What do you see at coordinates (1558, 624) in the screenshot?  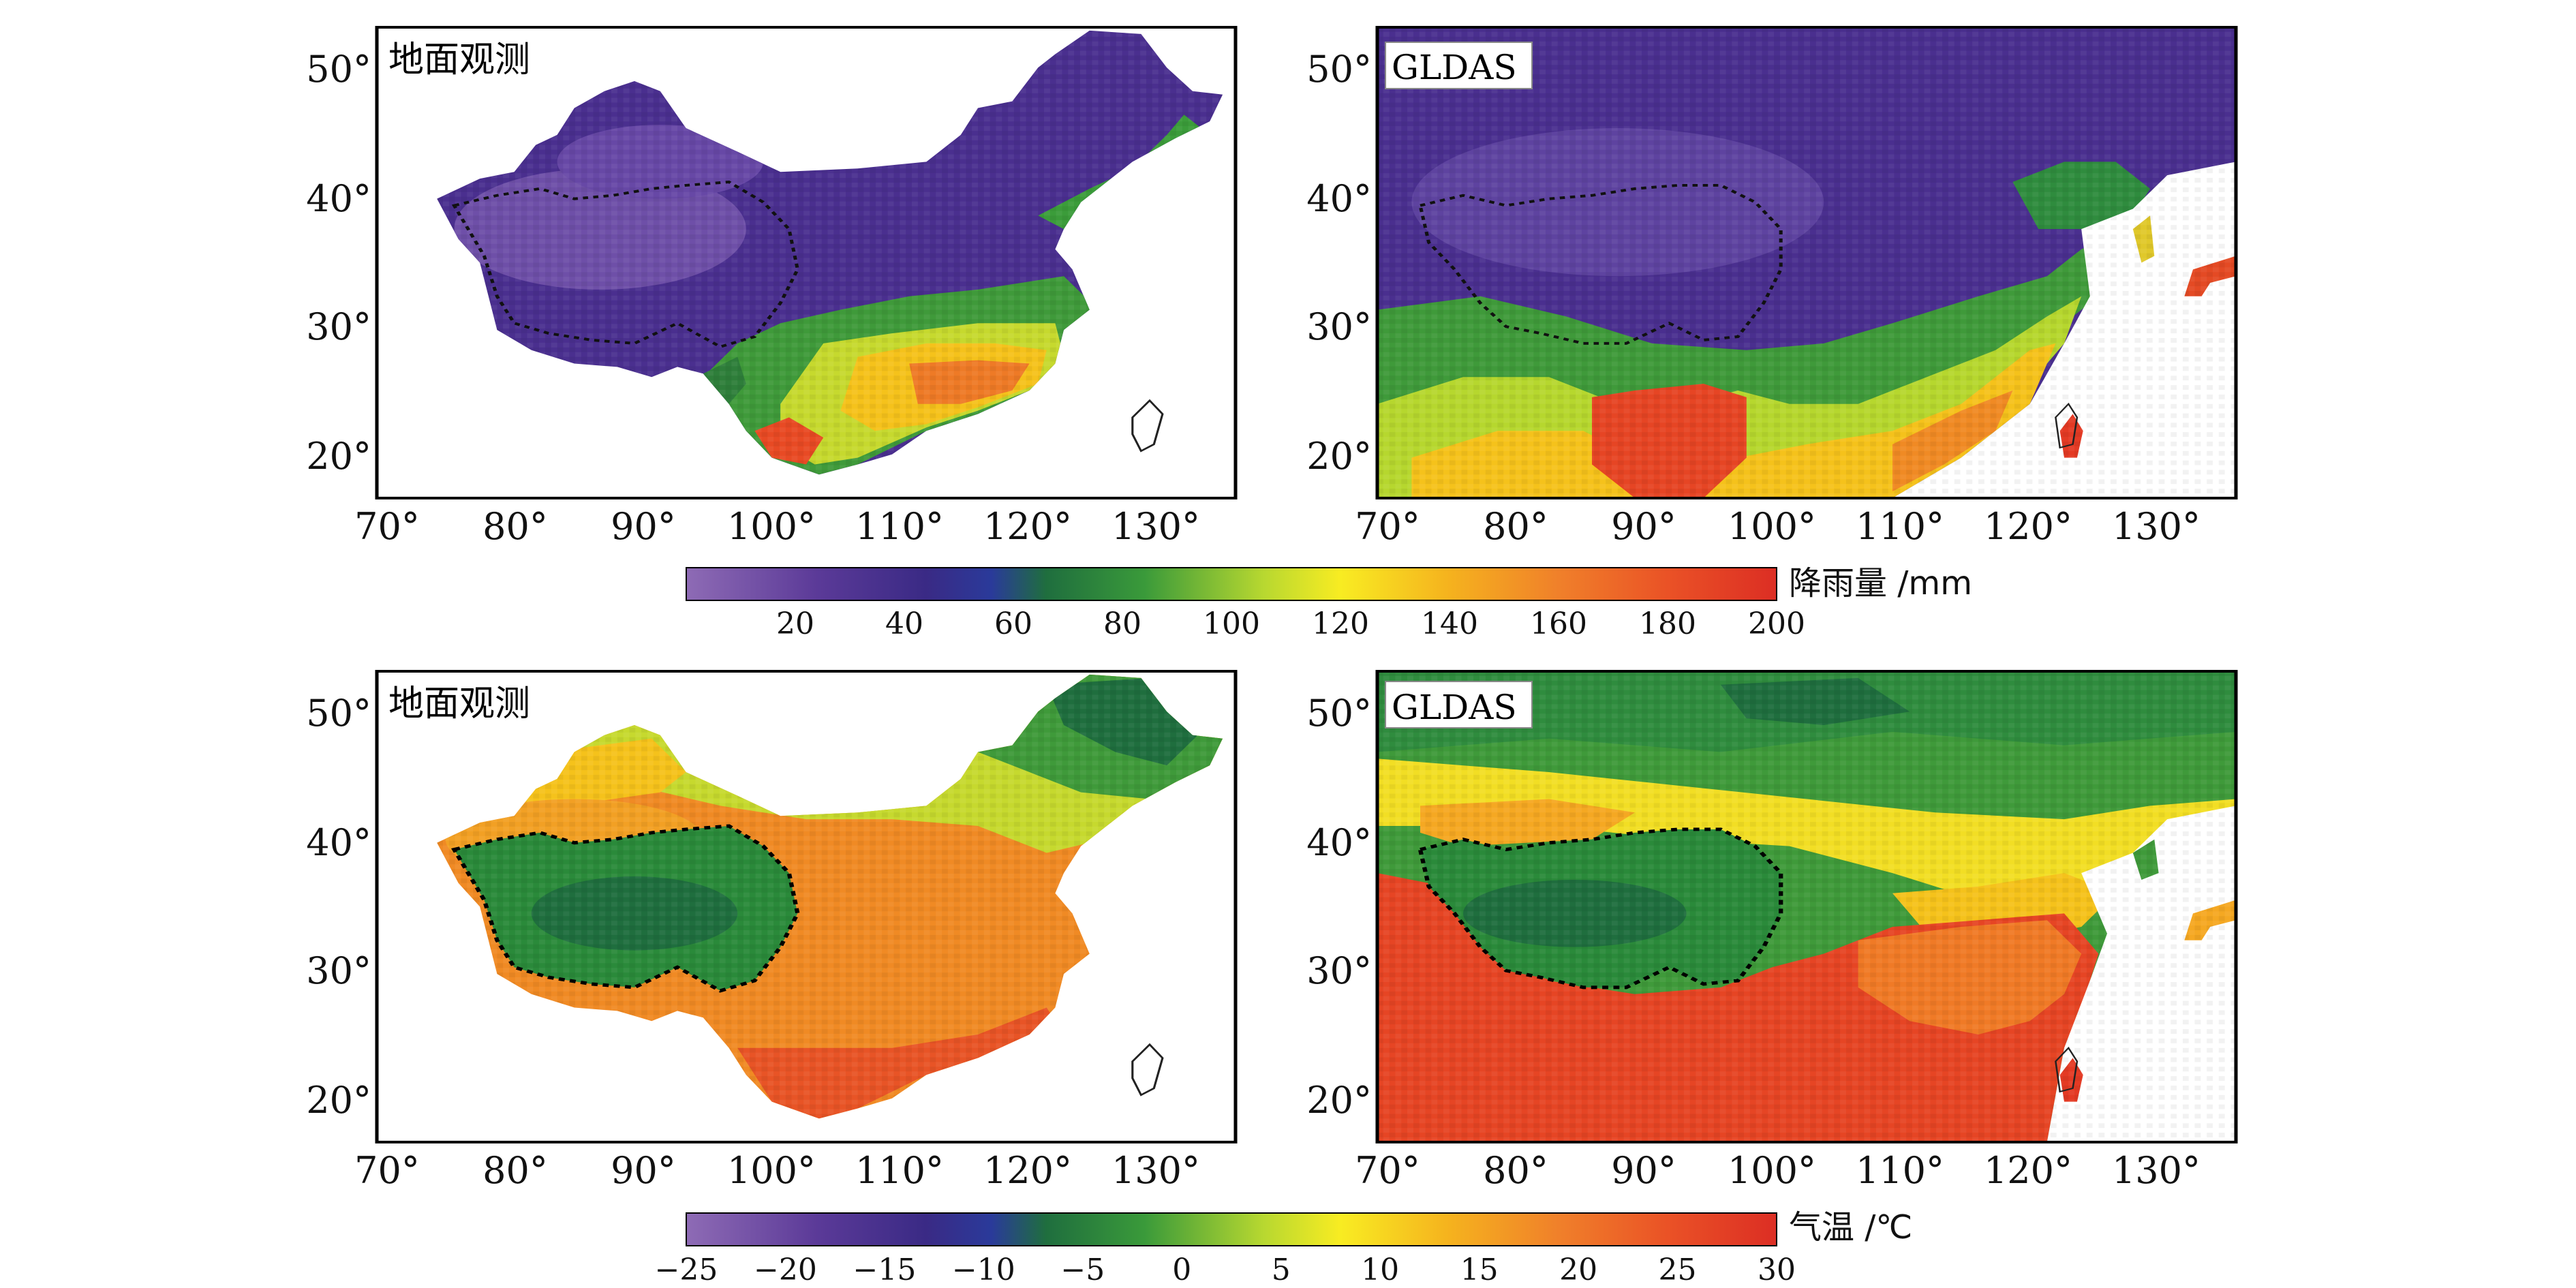 I see `colorbar-tick-label: 160` at bounding box center [1558, 624].